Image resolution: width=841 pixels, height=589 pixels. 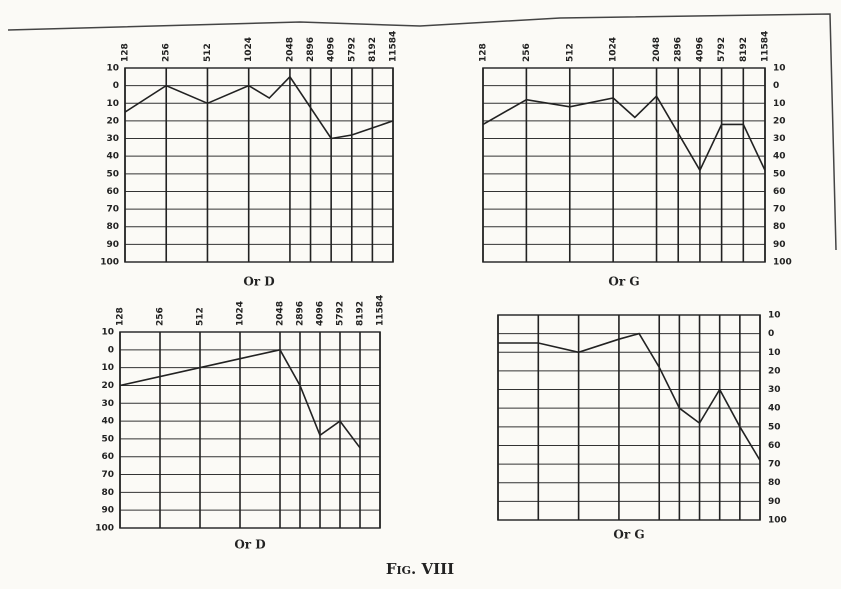 What do you see at coordinates (420, 569) in the screenshot?
I see `caption: Fig. VIII` at bounding box center [420, 569].